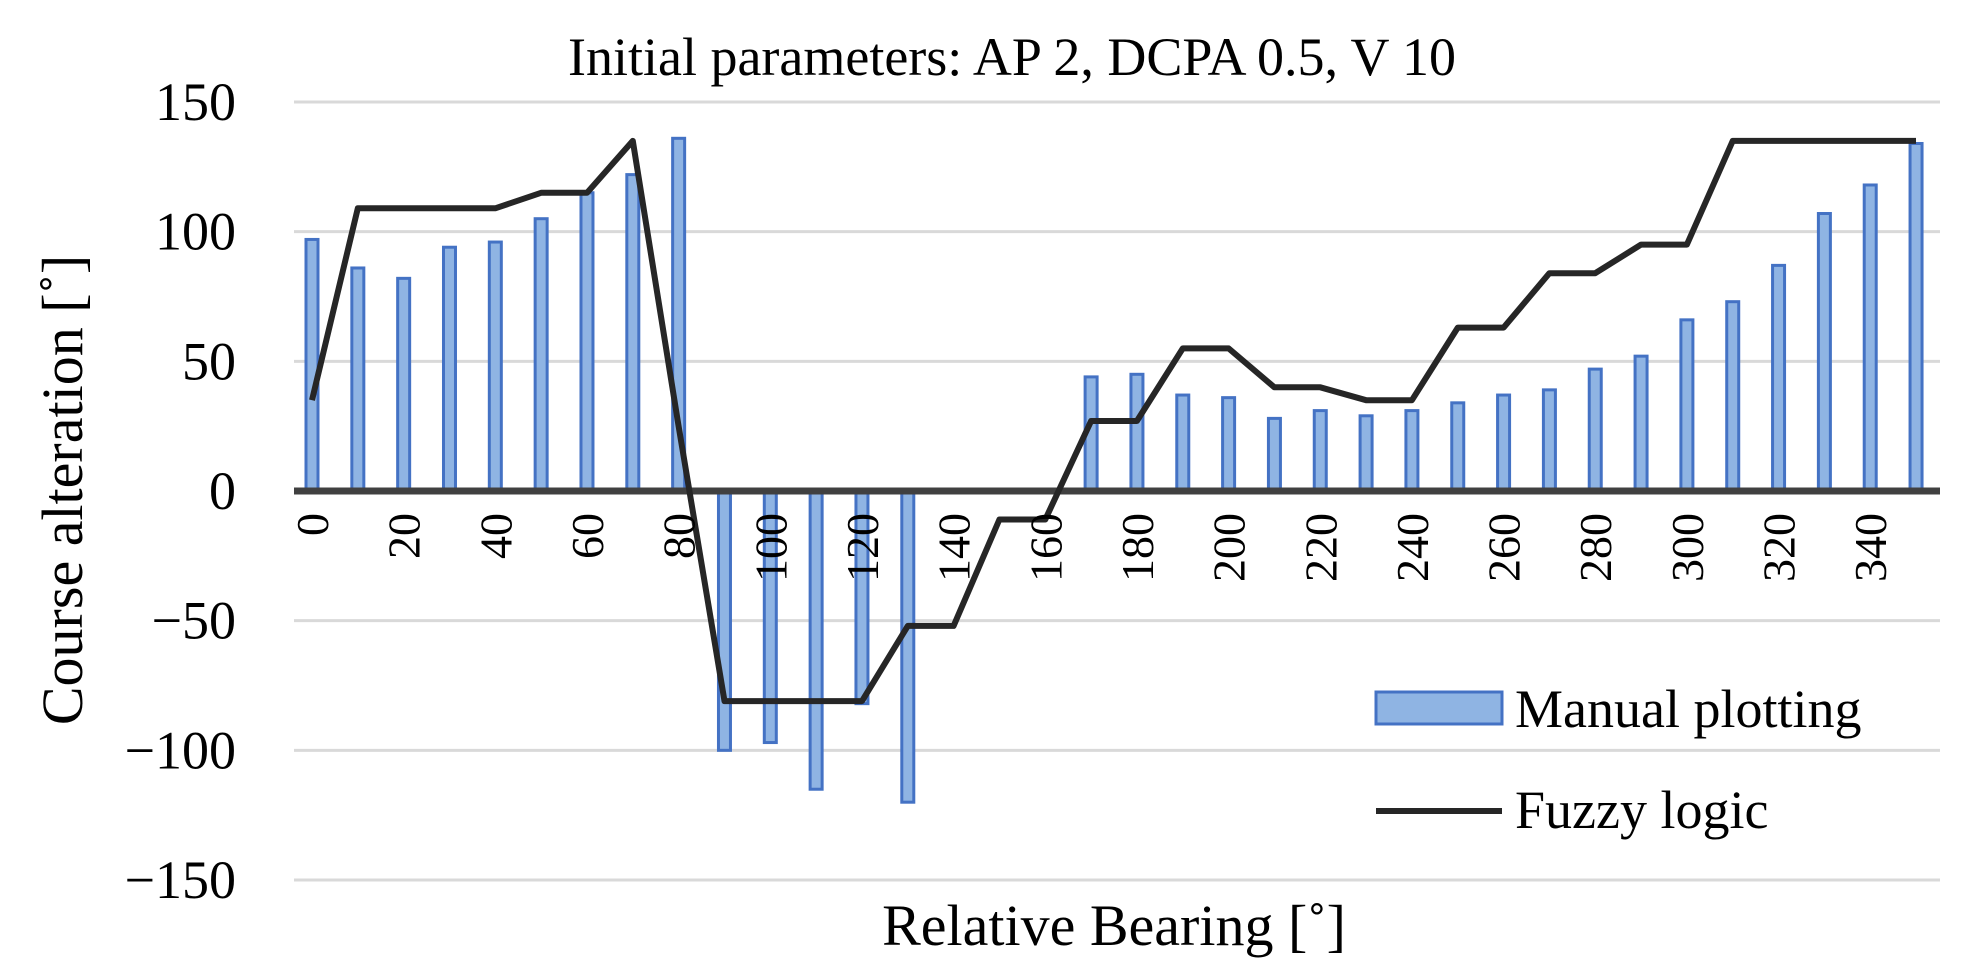 The image size is (1982, 977). What do you see at coordinates (404, 536) in the screenshot?
I see `x-tick-label: 20` at bounding box center [404, 536].